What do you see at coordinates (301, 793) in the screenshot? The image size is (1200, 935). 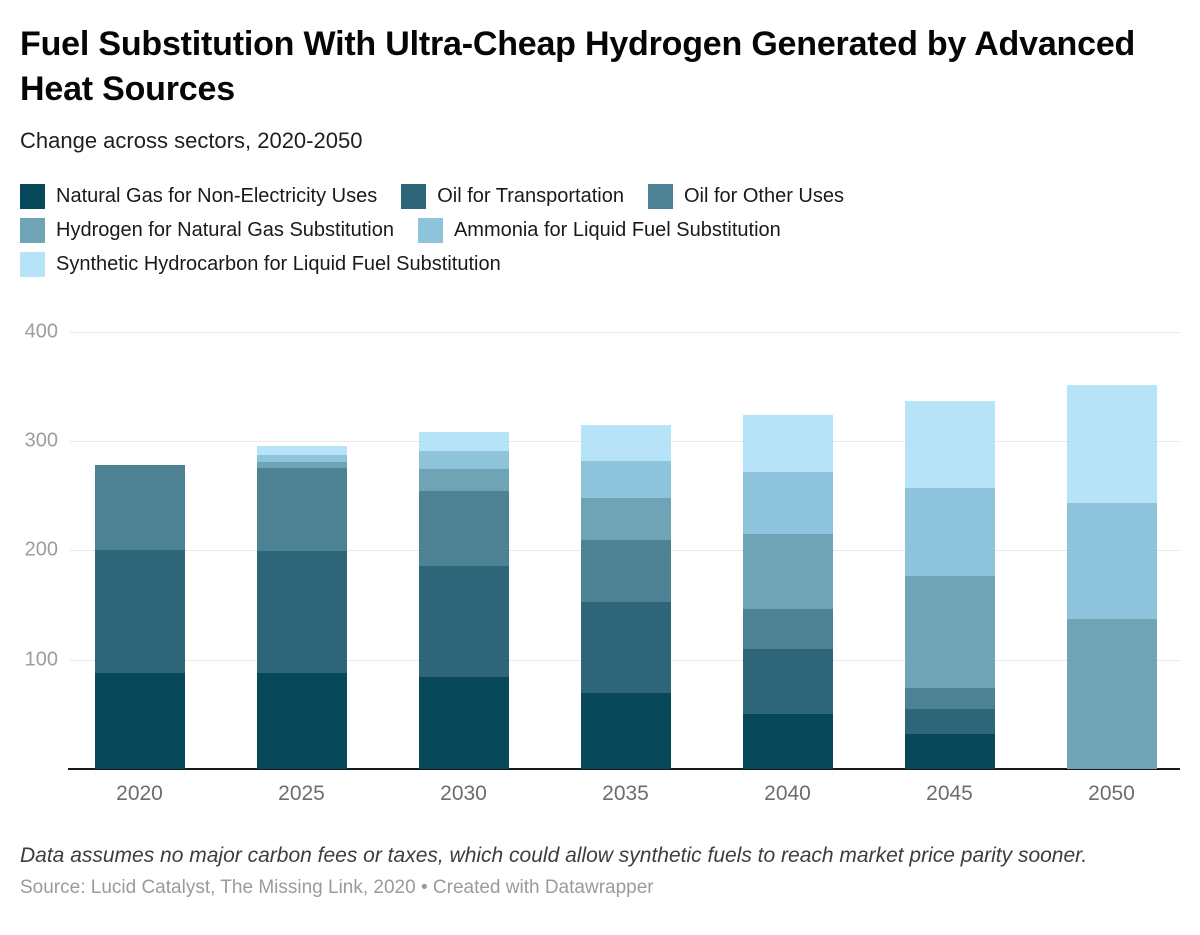 I see `x-axis-tick-label: 2025` at bounding box center [301, 793].